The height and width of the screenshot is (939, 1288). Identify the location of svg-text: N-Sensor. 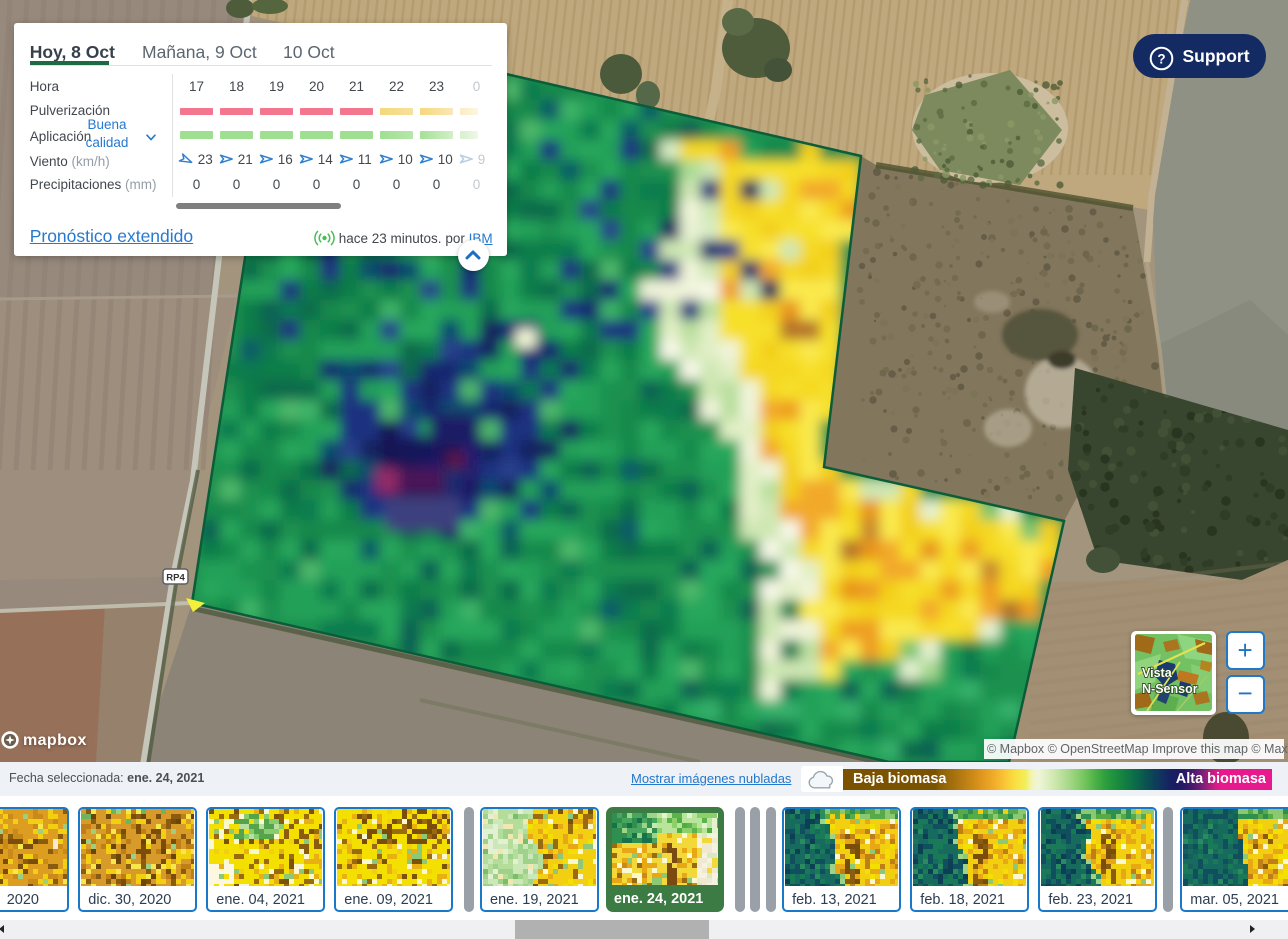
(1170, 689).